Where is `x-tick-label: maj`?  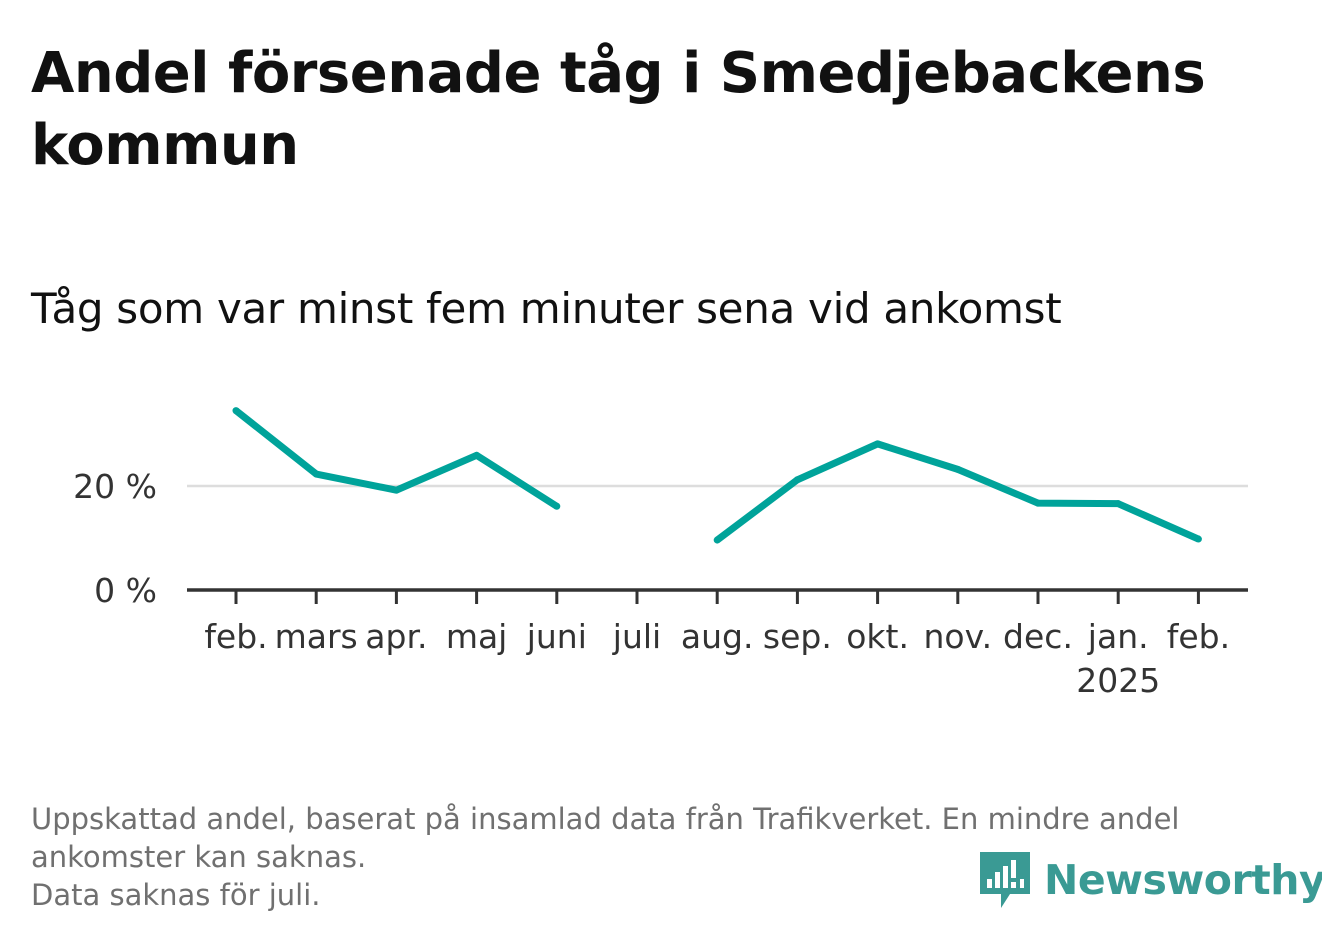
x-tick-label: maj is located at coordinates (477, 636).